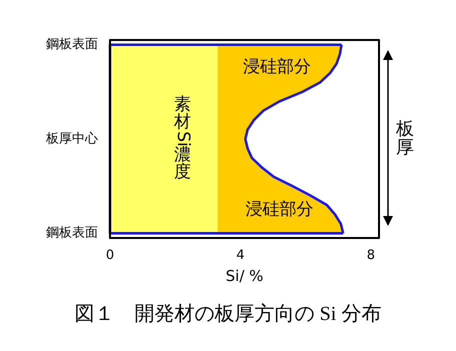  Describe the element at coordinates (183, 138) in the screenshot. I see `annotation: 素材Si濃度` at that location.